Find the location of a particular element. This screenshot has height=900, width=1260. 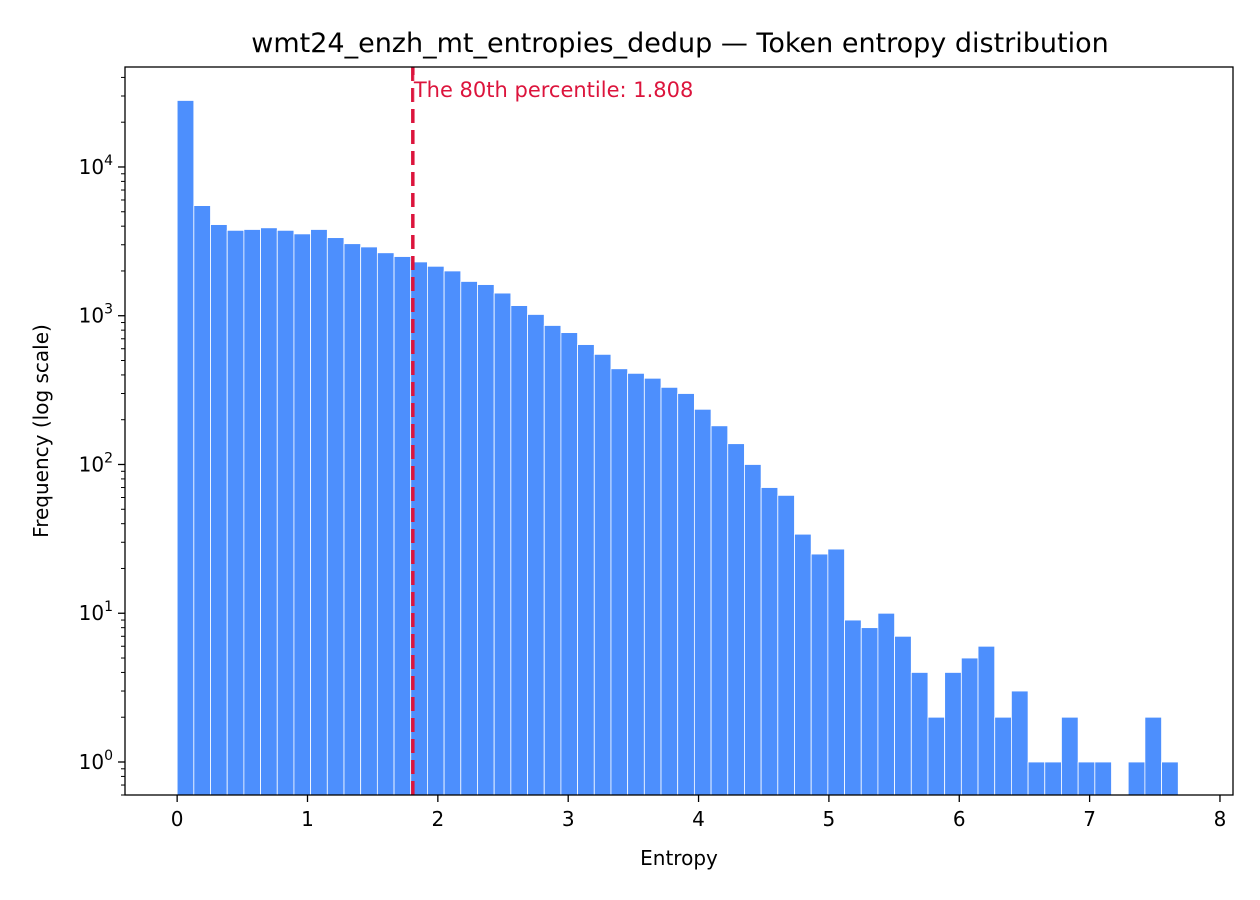

x-tick-label: 3 is located at coordinates (568, 819).